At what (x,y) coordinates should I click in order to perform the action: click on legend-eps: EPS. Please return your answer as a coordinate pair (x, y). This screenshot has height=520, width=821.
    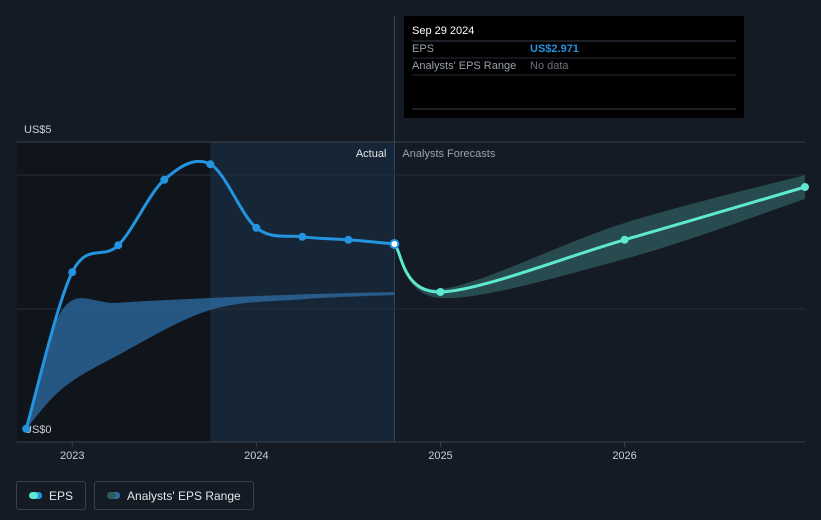
    Looking at the image, I should click on (51, 495).